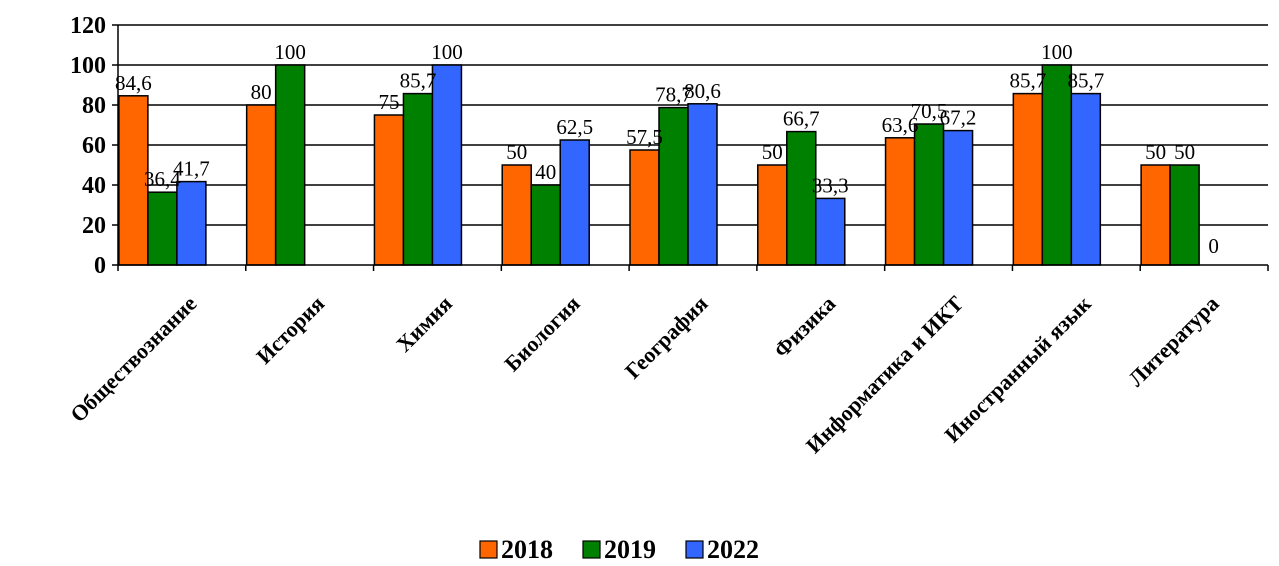 The width and height of the screenshot is (1279, 566). What do you see at coordinates (1027, 81) in the screenshot?
I see `data-label-2018-7: 85,7` at bounding box center [1027, 81].